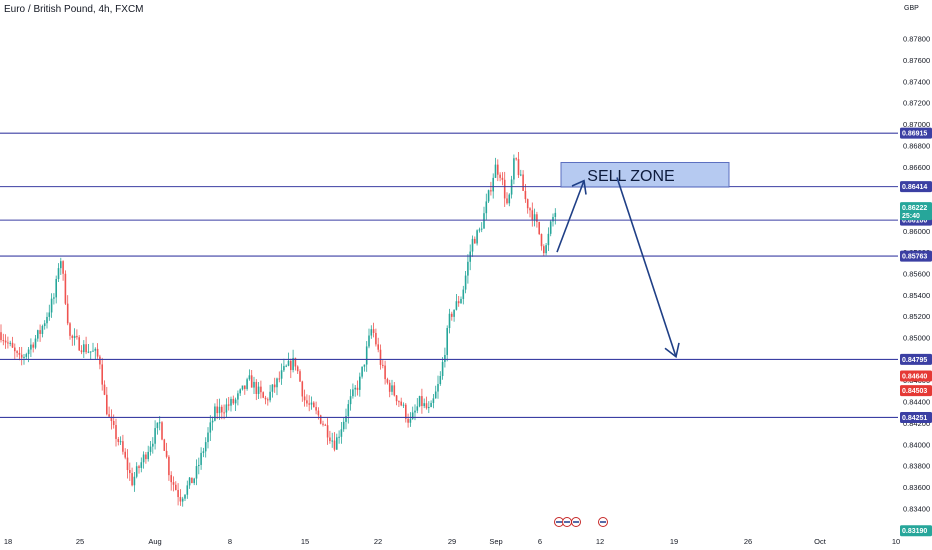  What do you see at coordinates (916, 274) in the screenshot?
I see `y-tick-label: 0.85600` at bounding box center [916, 274].